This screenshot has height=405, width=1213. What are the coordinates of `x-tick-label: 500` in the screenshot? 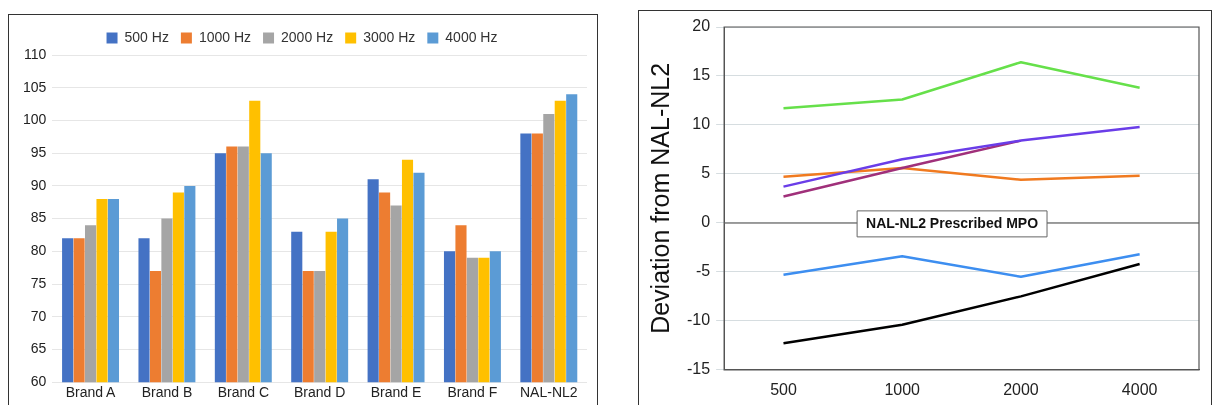 It's located at (783, 389).